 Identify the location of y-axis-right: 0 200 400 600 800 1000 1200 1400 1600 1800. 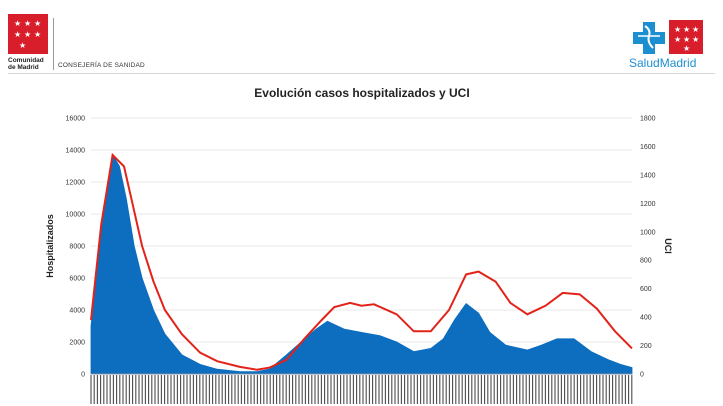
(648, 247).